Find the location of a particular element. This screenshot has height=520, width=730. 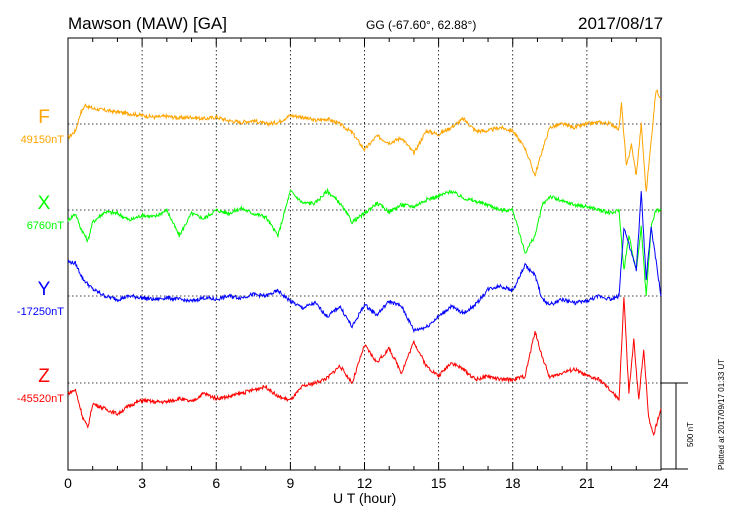

plotted-at-note: Plotted at 2017/09/17 01:33 UT is located at coordinates (721, 414).